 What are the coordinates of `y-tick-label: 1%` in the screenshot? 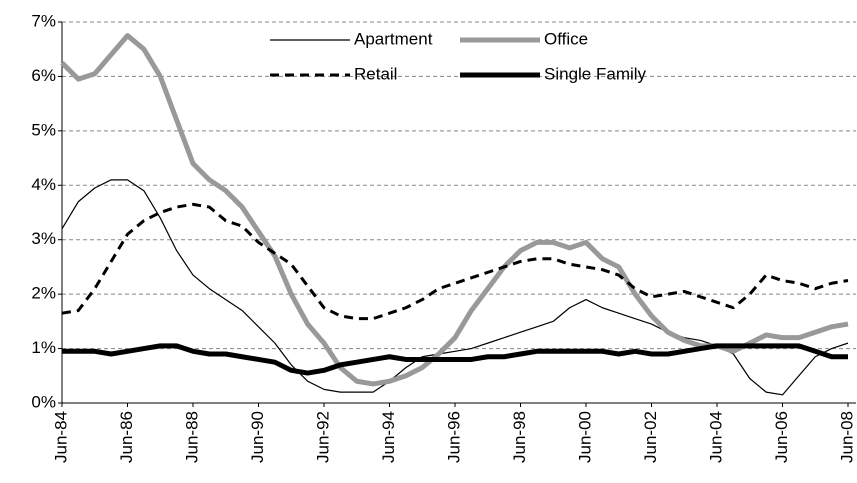 It's located at (43, 347).